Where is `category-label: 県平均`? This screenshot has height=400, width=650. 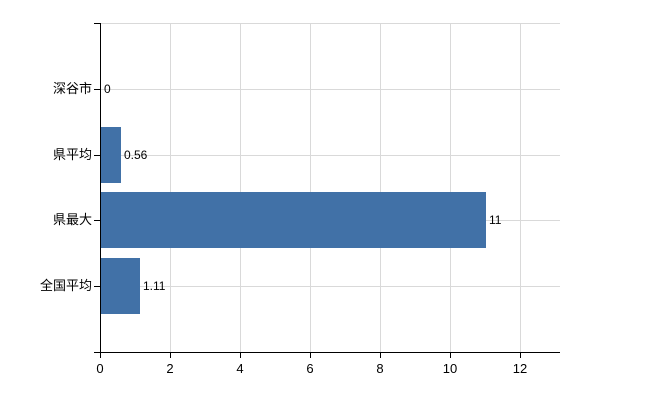
category-label: 県平均 is located at coordinates (72, 154).